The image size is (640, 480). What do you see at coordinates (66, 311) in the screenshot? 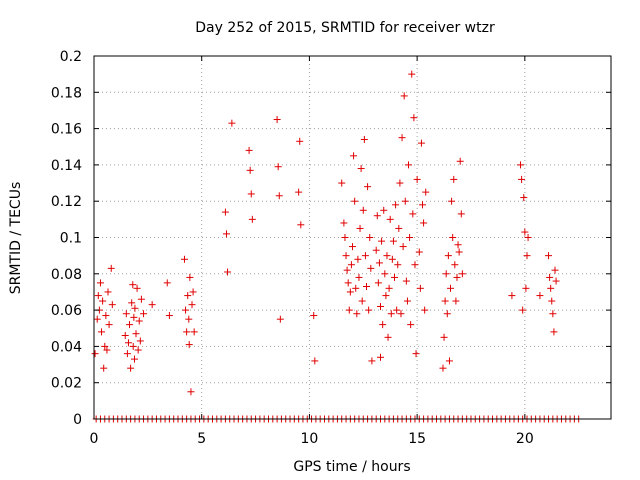
I see `y-tick-label: 0.06` at bounding box center [66, 311].